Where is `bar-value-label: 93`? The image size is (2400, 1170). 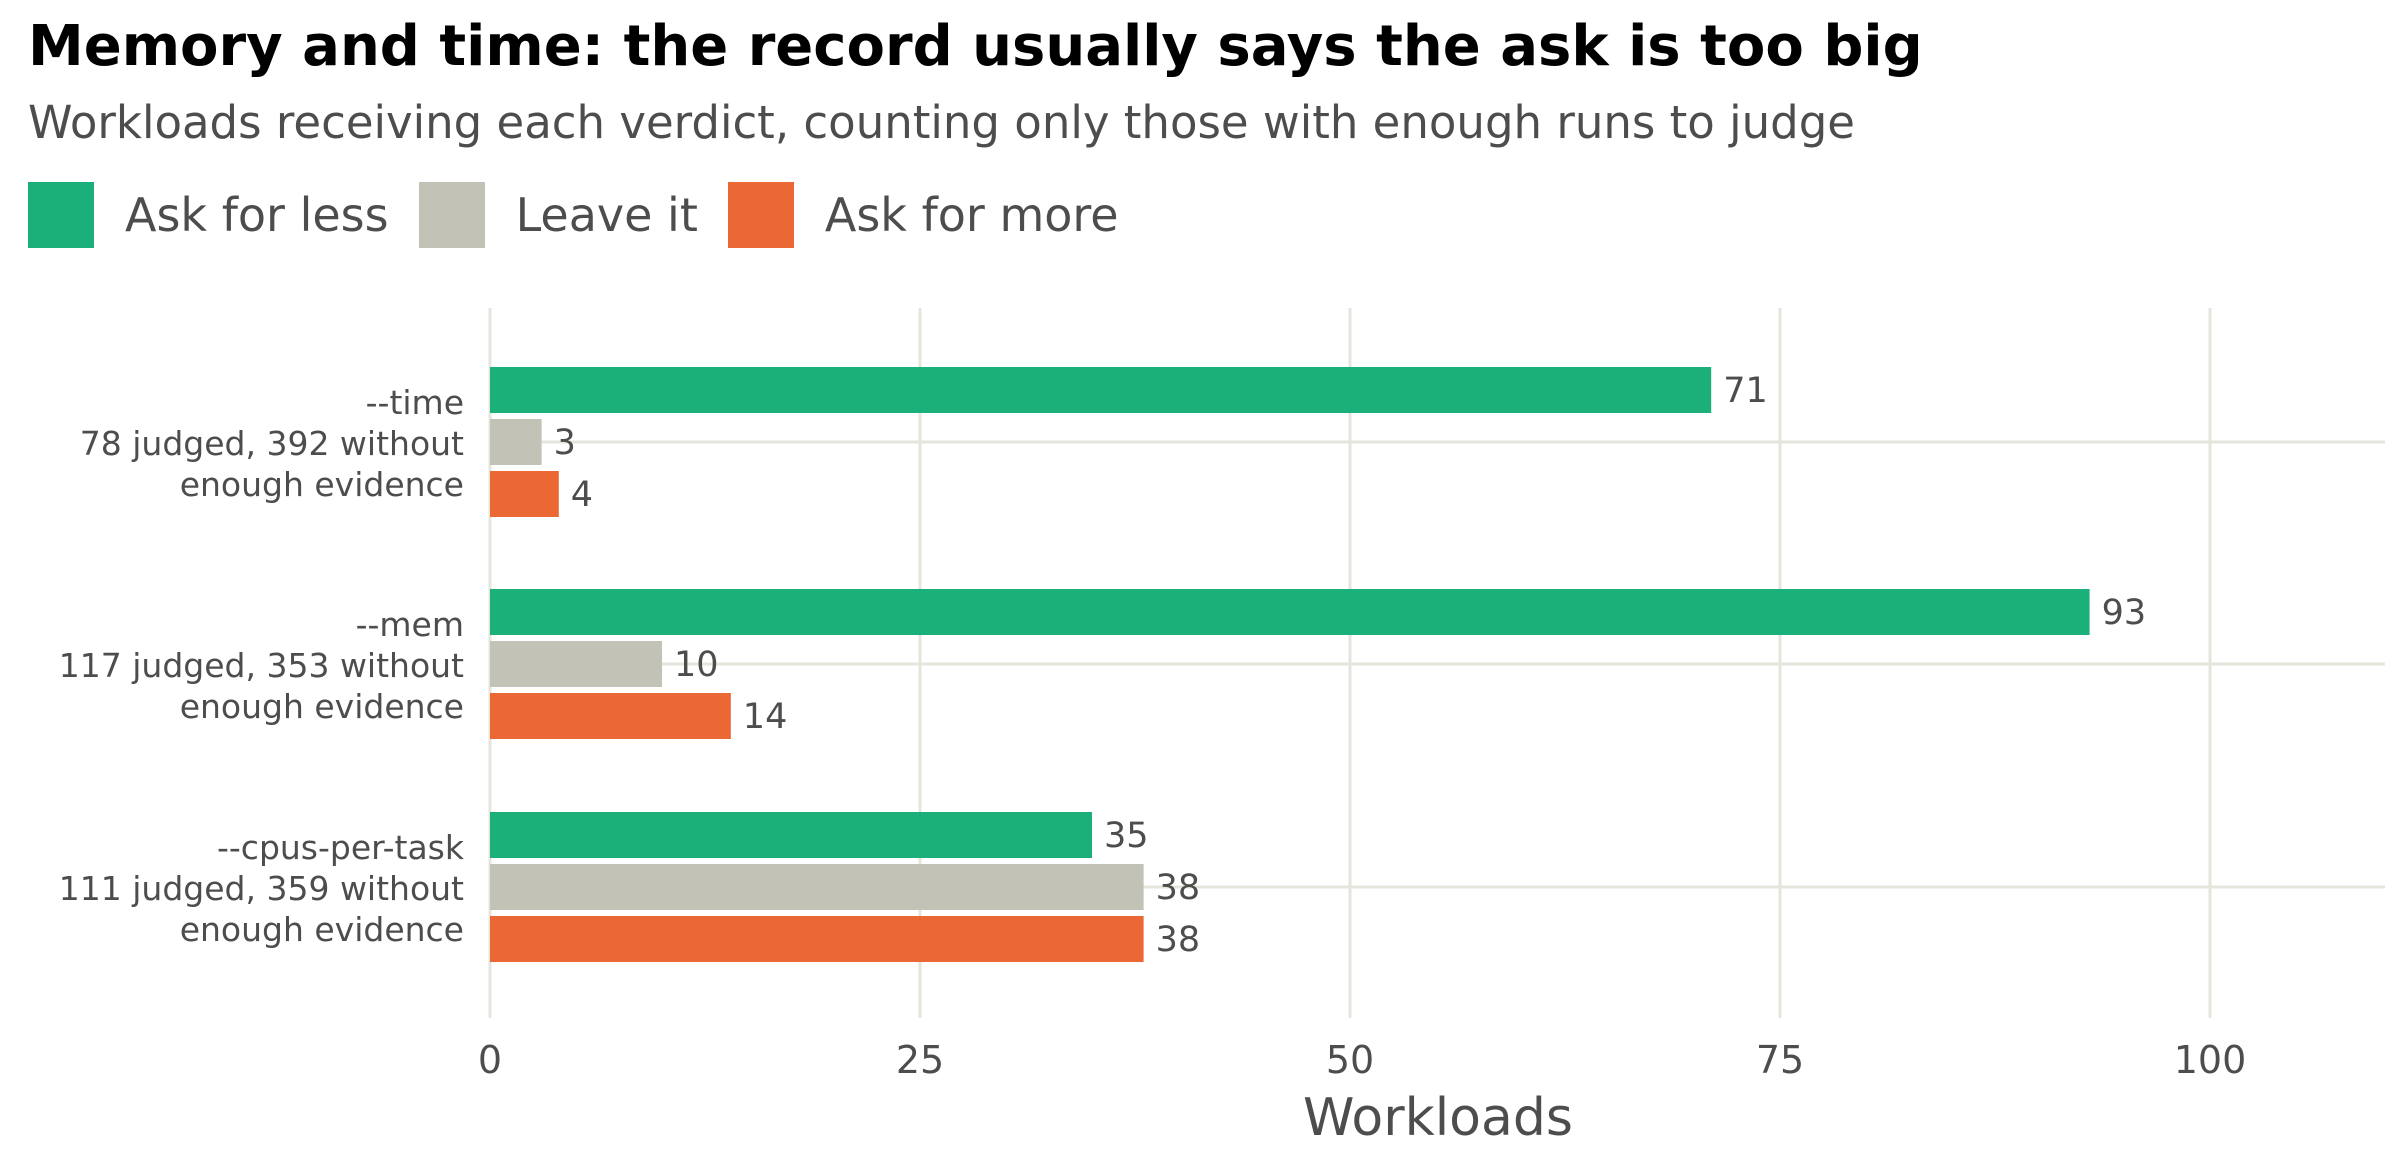 bar-value-label: 93 is located at coordinates (2124, 613).